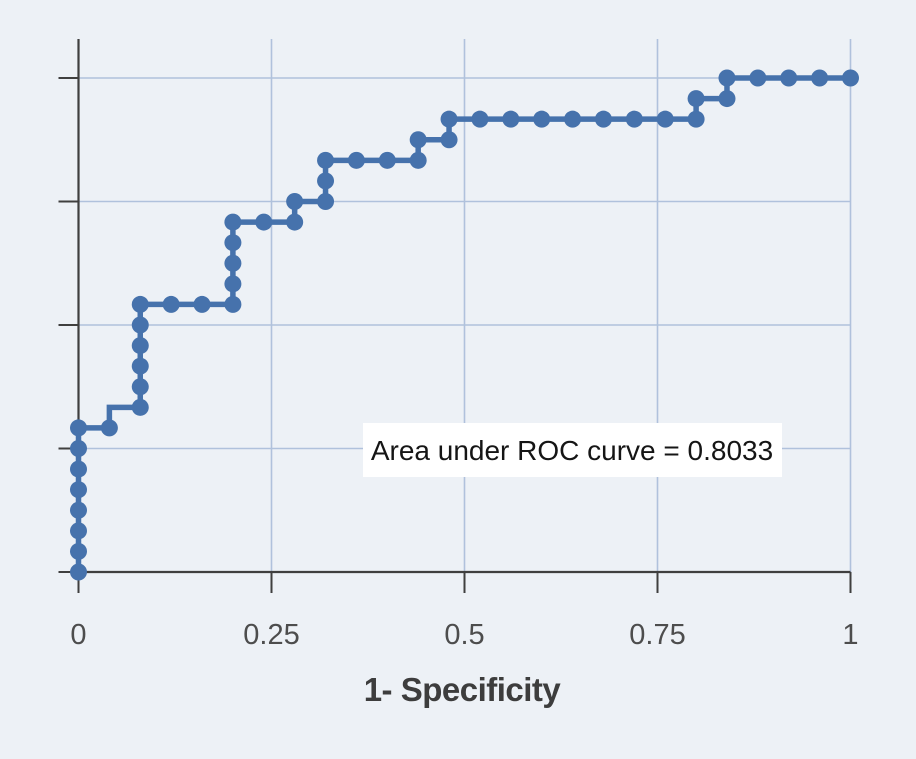 The width and height of the screenshot is (916, 759). What do you see at coordinates (850, 635) in the screenshot?
I see `x-tick-label: 1` at bounding box center [850, 635].